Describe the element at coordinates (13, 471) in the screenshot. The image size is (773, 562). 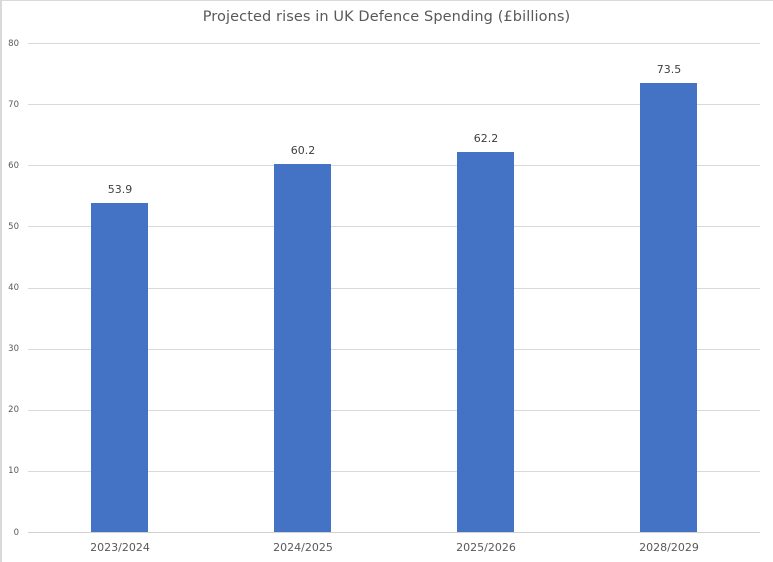
I see `y-tick-label: 10` at that location.